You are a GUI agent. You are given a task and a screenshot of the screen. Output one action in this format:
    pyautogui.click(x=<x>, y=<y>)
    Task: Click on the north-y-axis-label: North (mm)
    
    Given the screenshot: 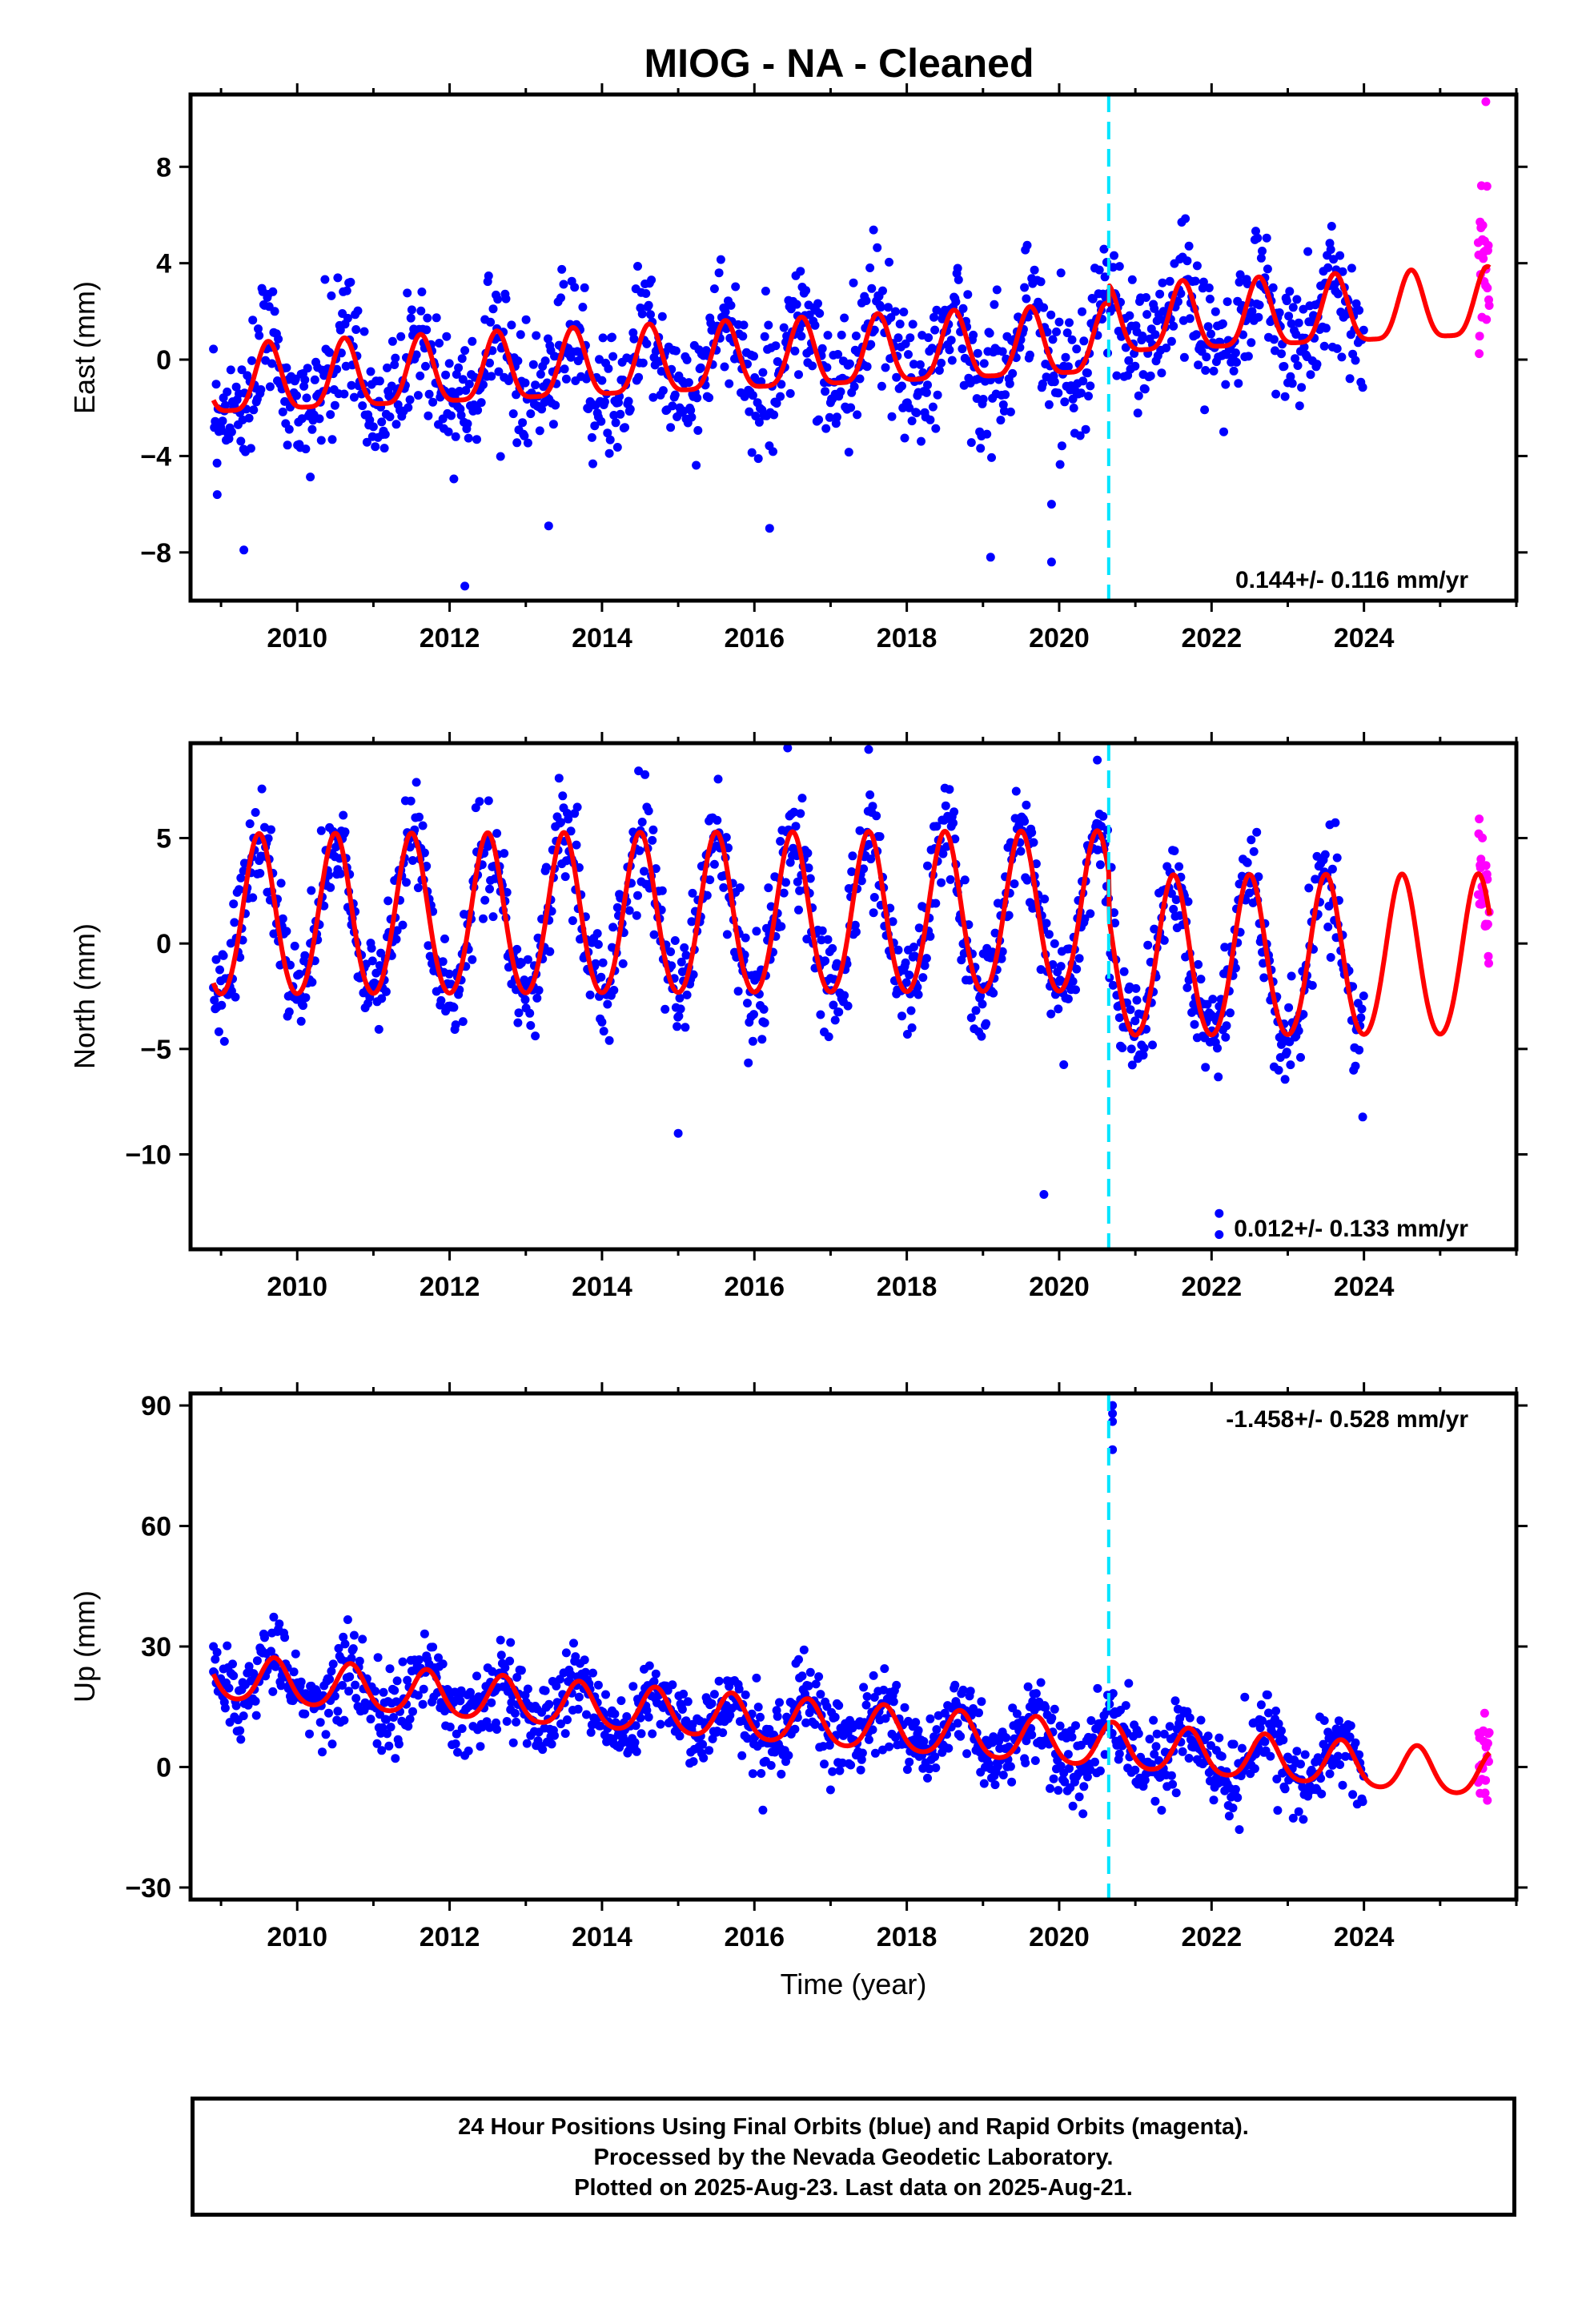 What is the action you would take?
    pyautogui.click(x=84, y=996)
    